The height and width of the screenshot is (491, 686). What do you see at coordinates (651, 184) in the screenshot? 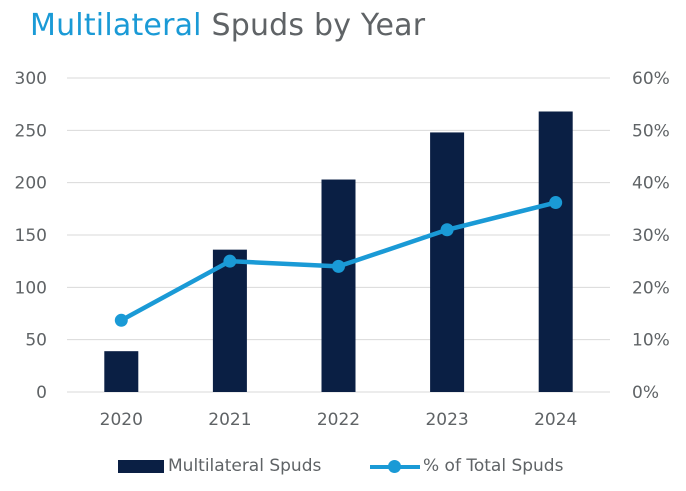
I see `y2-tick-label: 40%` at bounding box center [651, 184].